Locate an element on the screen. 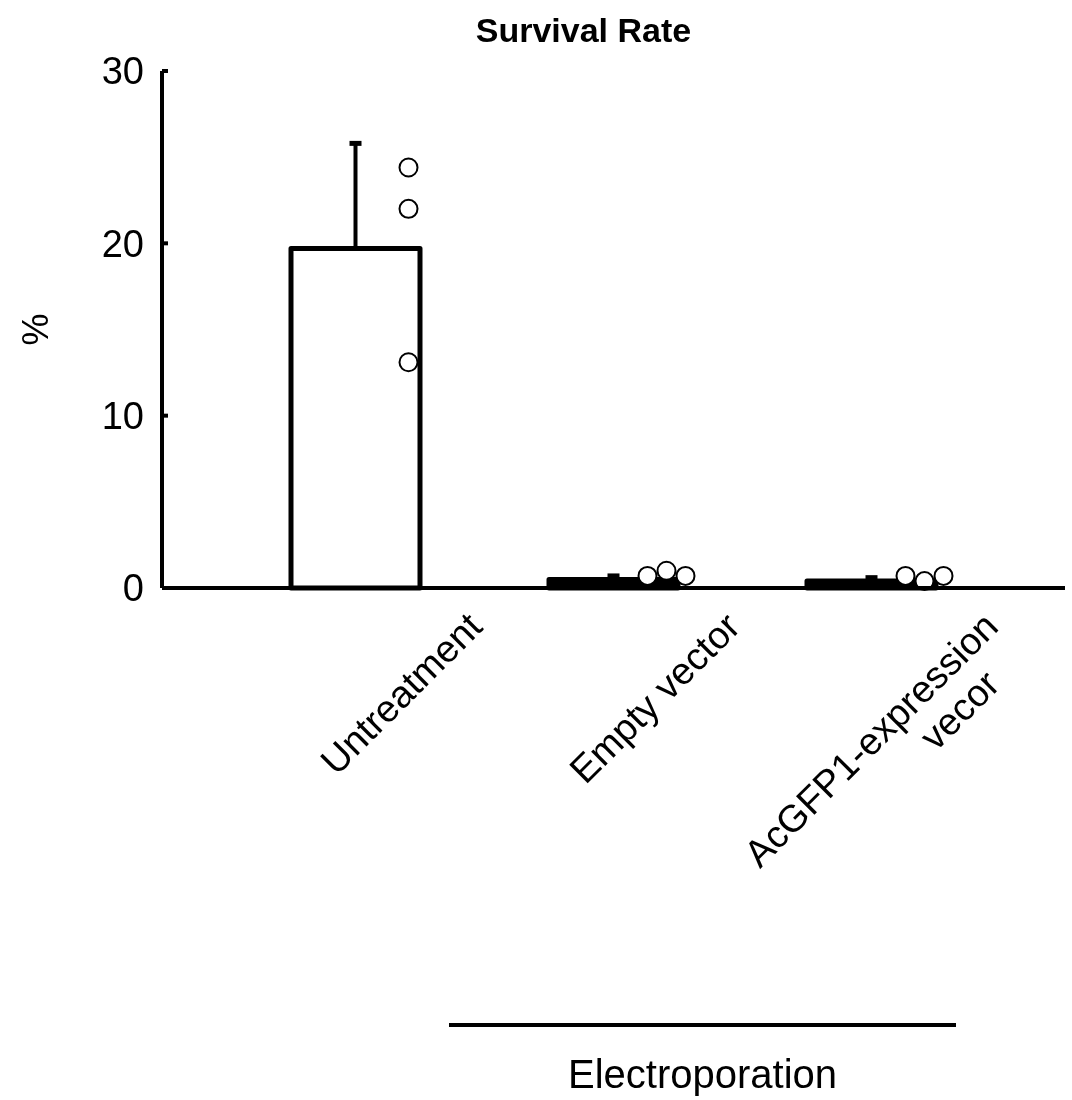 This screenshot has height=1100, width=1072. y-axis-title: % is located at coordinates (35, 329).